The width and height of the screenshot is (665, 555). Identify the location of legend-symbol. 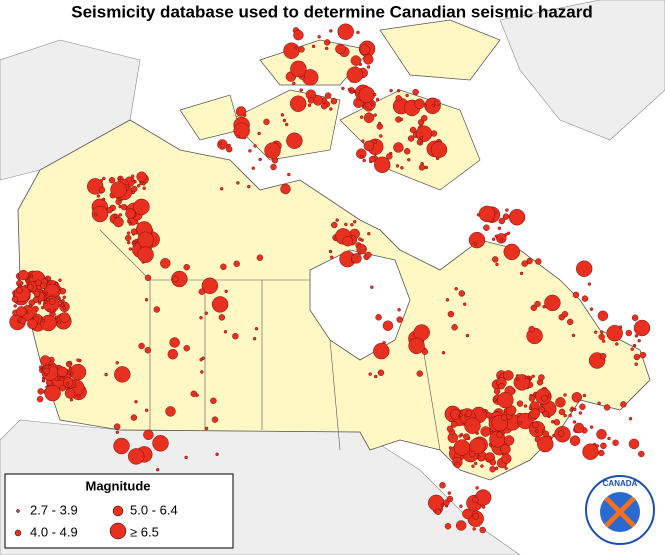
(118, 531).